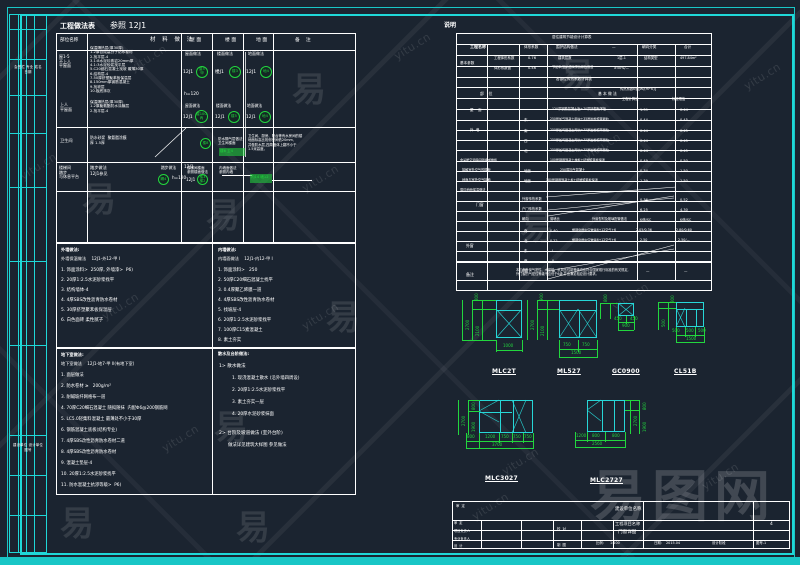 This screenshot has width=800, height=565. Describe the element at coordinates (70, 249) in the screenshot. I see `notes-exterior-title: 外墙做法:` at that location.